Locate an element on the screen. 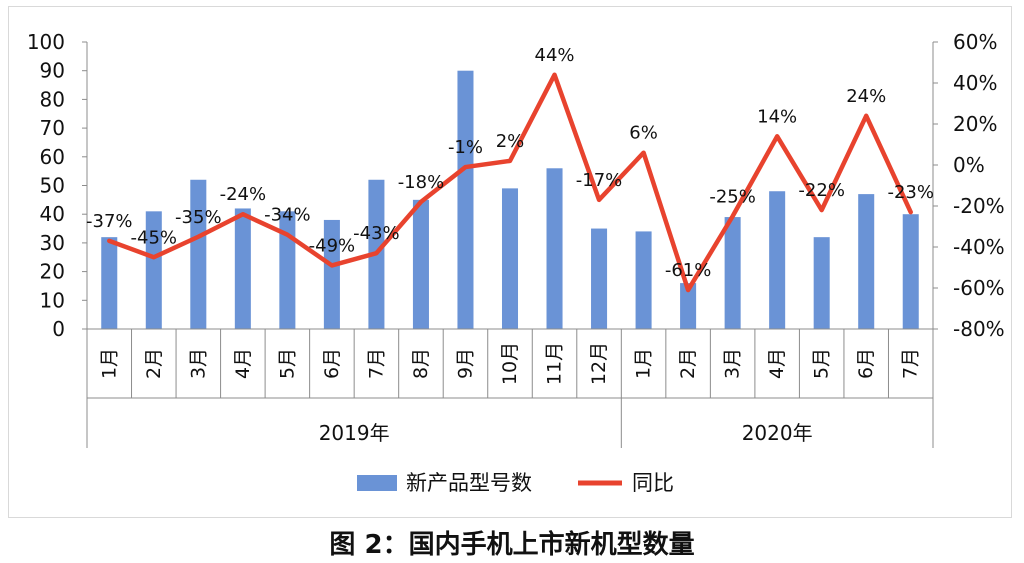 The height and width of the screenshot is (563, 1024). category-label: 9月 is located at coordinates (465, 363).